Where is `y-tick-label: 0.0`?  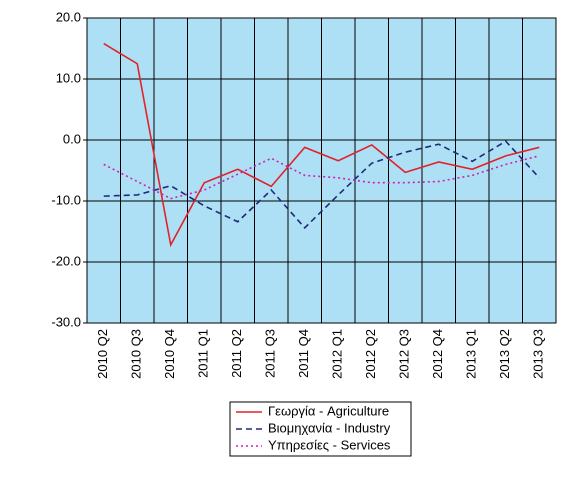 y-tick-label: 0.0 is located at coordinates (72, 138).